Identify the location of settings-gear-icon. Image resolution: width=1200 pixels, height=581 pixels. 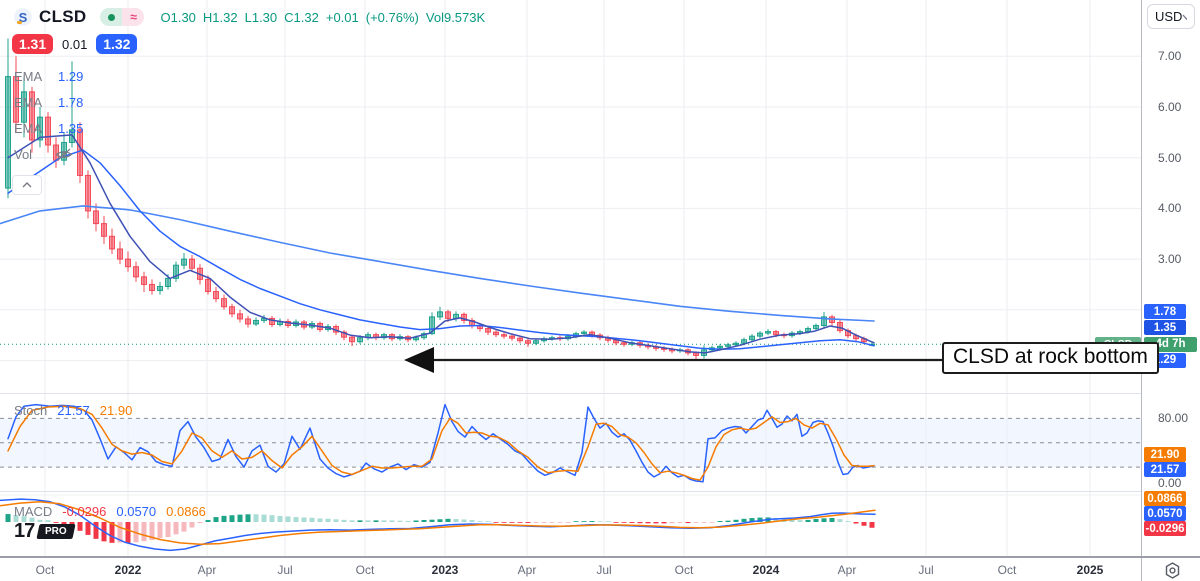
(1172, 570).